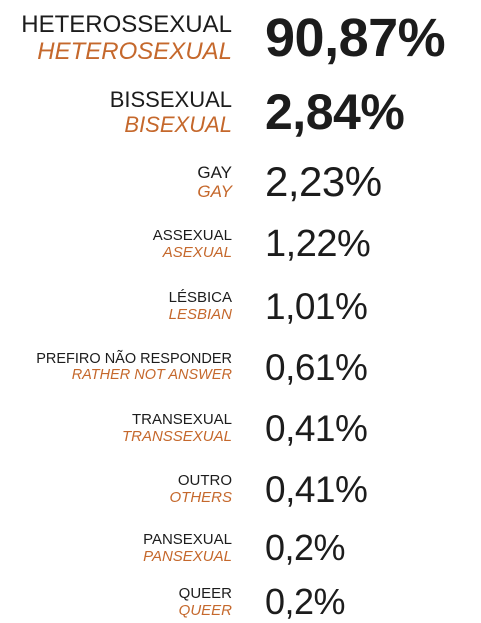 The height and width of the screenshot is (623, 481). Describe the element at coordinates (316, 306) in the screenshot. I see `percentage: 1,01%` at that location.